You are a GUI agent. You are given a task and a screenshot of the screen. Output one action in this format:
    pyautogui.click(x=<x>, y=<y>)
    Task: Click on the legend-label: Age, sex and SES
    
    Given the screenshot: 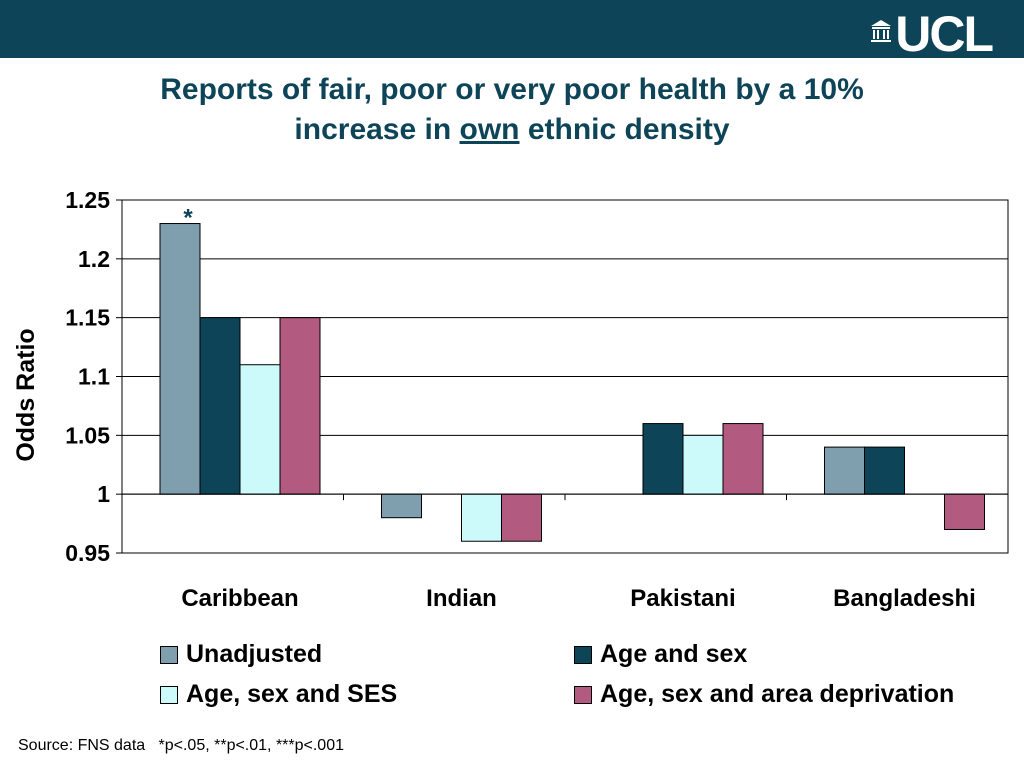 What is the action you would take?
    pyautogui.click(x=292, y=694)
    